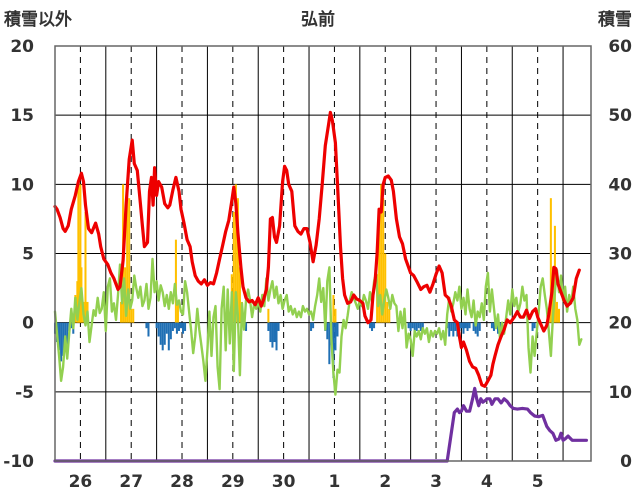 Image resolution: width=636 pixels, height=501 pixels. I want to click on x-tick-label: 28, so click(182, 482).